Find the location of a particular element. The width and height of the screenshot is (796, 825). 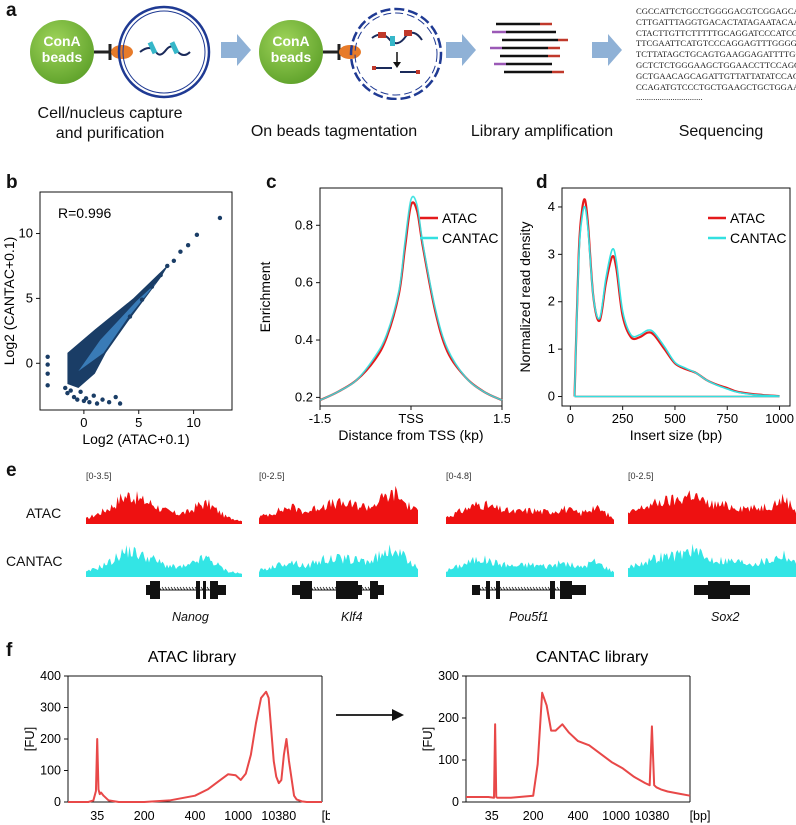

gene-label-nanog: Nanog is located at coordinates (190, 617).